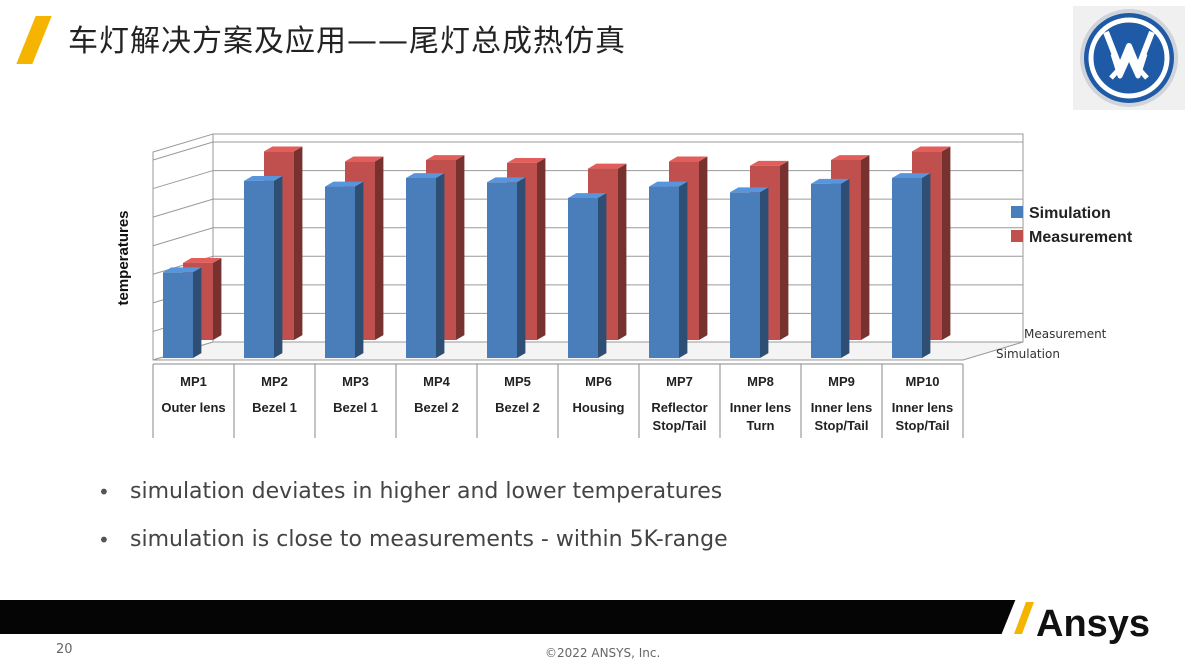  What do you see at coordinates (926, 265) in the screenshot?
I see `bar-simulation-MP10-side` at bounding box center [926, 265].